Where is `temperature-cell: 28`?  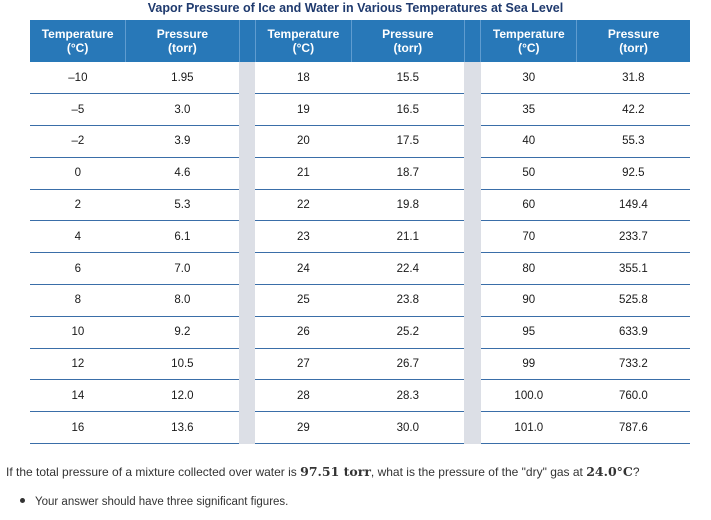 temperature-cell: 28 is located at coordinates (303, 396).